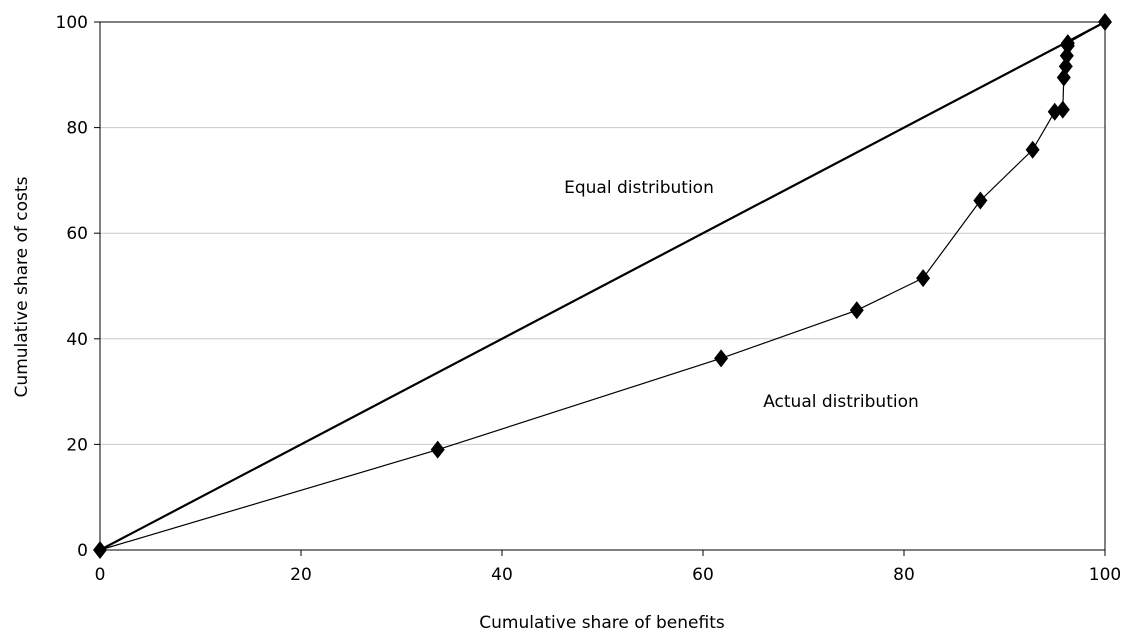 This screenshot has height=637, width=1132. Describe the element at coordinates (703, 575) in the screenshot. I see `x-tick-label-60: 60` at that location.